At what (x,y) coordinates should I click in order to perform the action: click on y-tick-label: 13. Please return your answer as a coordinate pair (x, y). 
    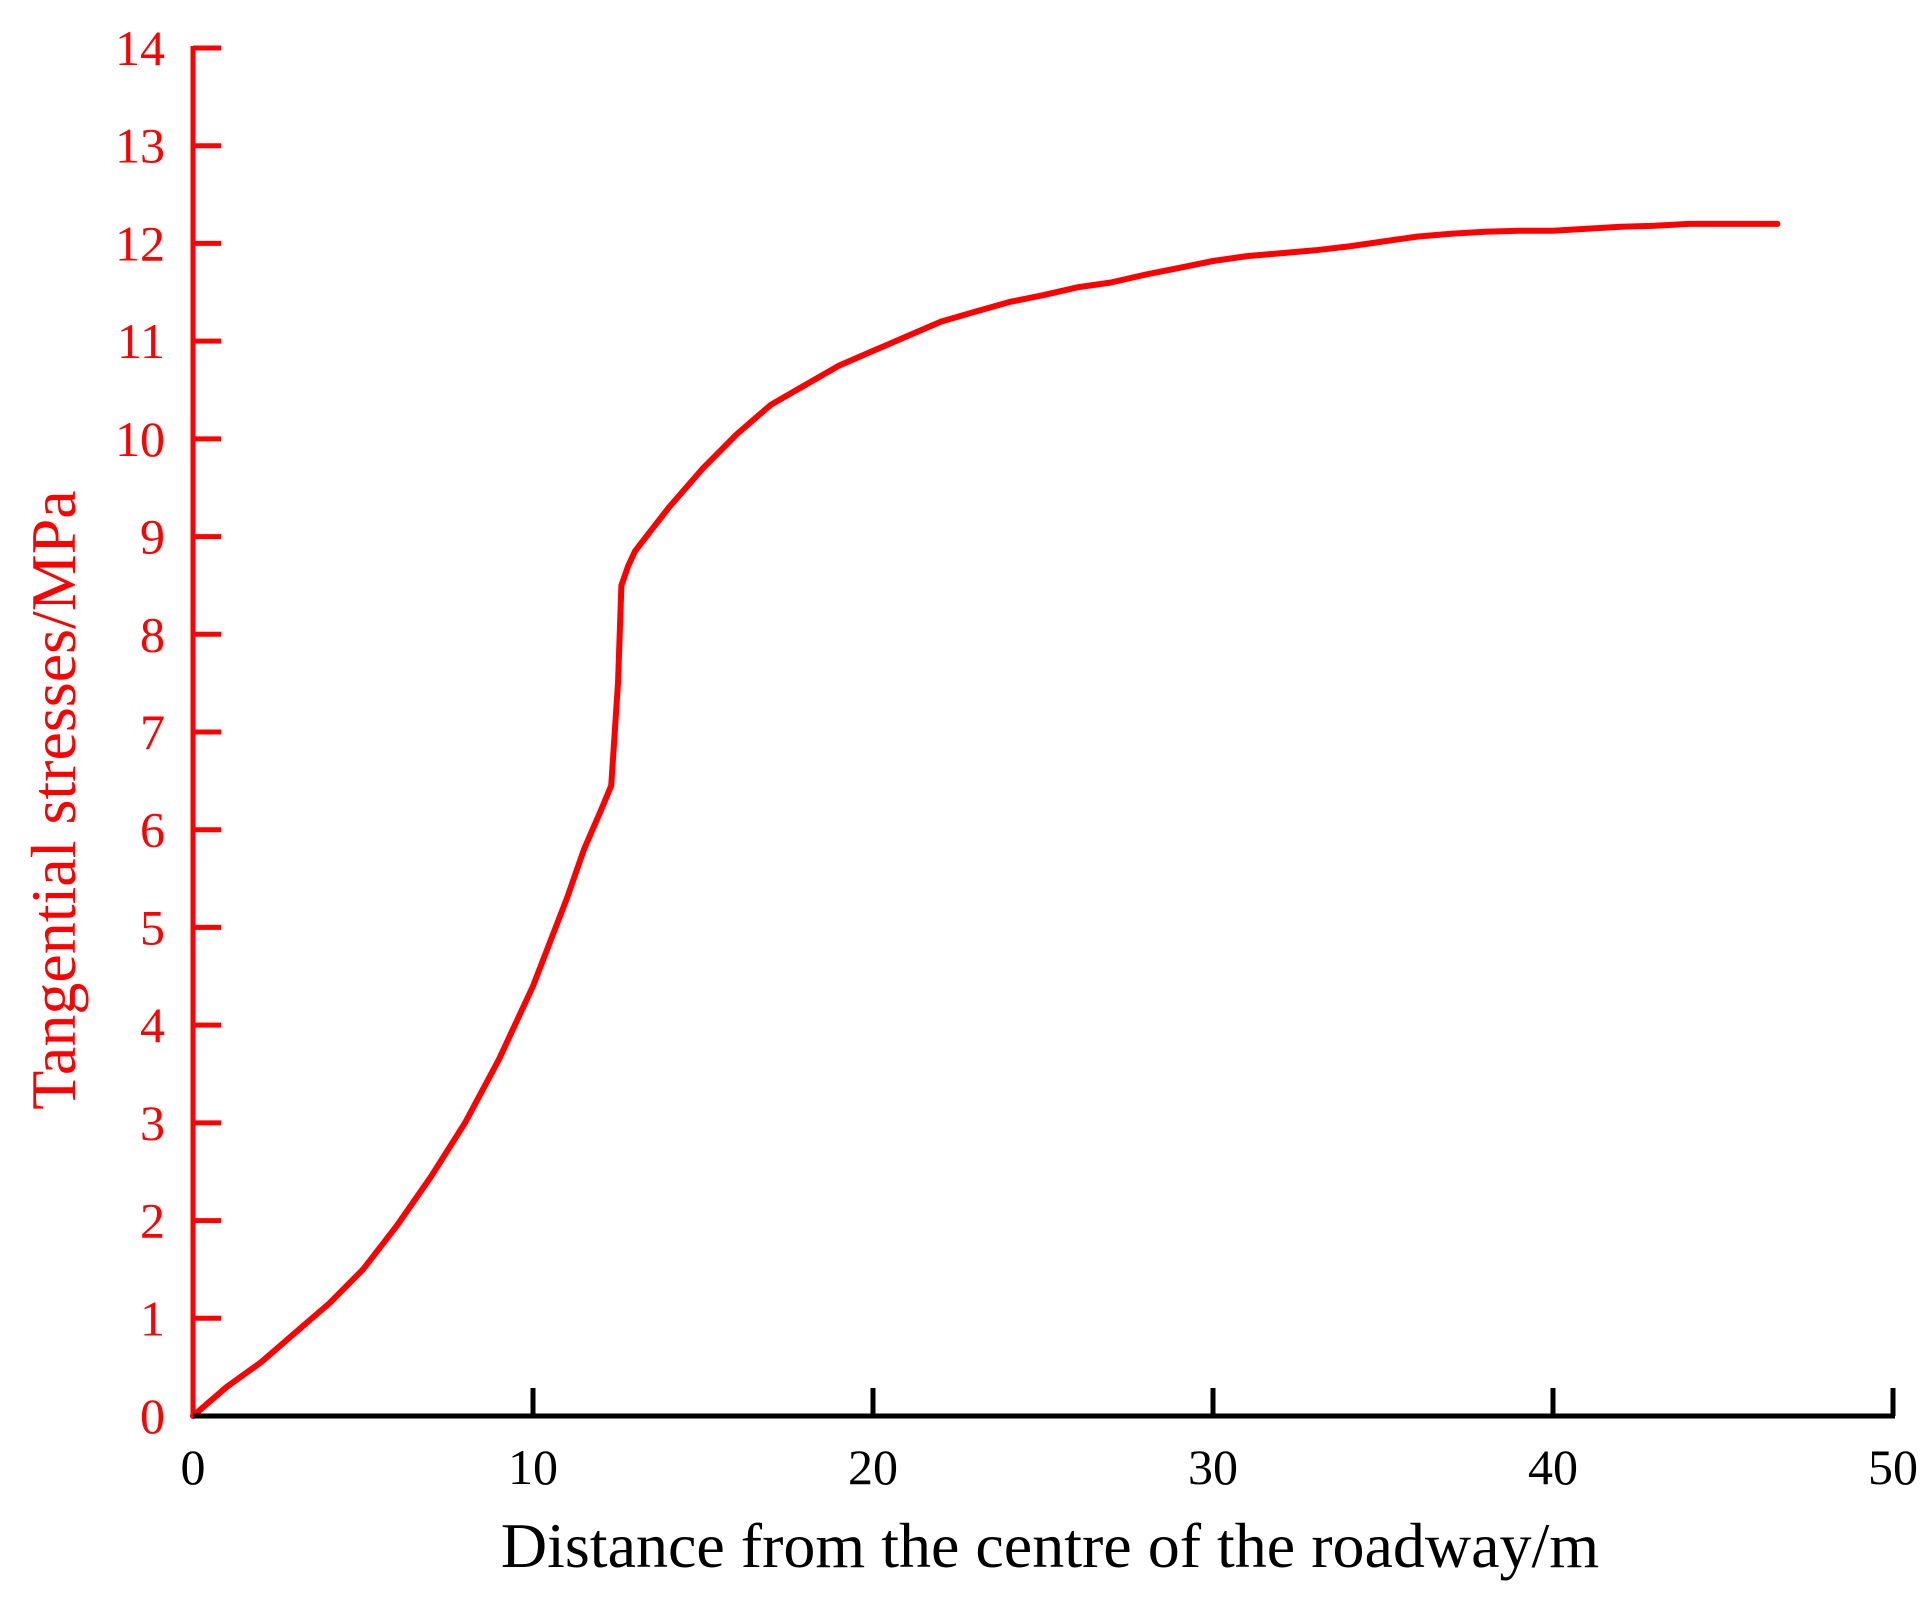
    Looking at the image, I should click on (140, 146).